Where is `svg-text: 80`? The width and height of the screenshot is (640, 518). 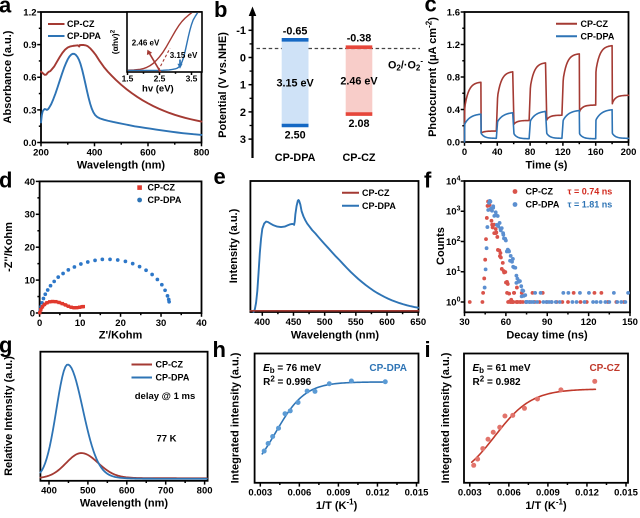 svg-text: 80 is located at coordinates (530, 152).